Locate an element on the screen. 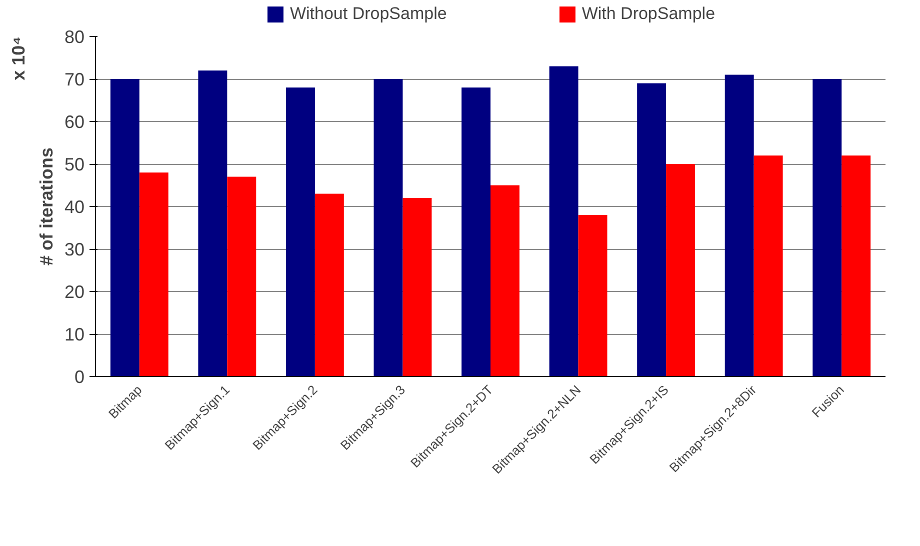 This screenshot has width=920, height=546. y-tick-label: 40 is located at coordinates (74, 207).